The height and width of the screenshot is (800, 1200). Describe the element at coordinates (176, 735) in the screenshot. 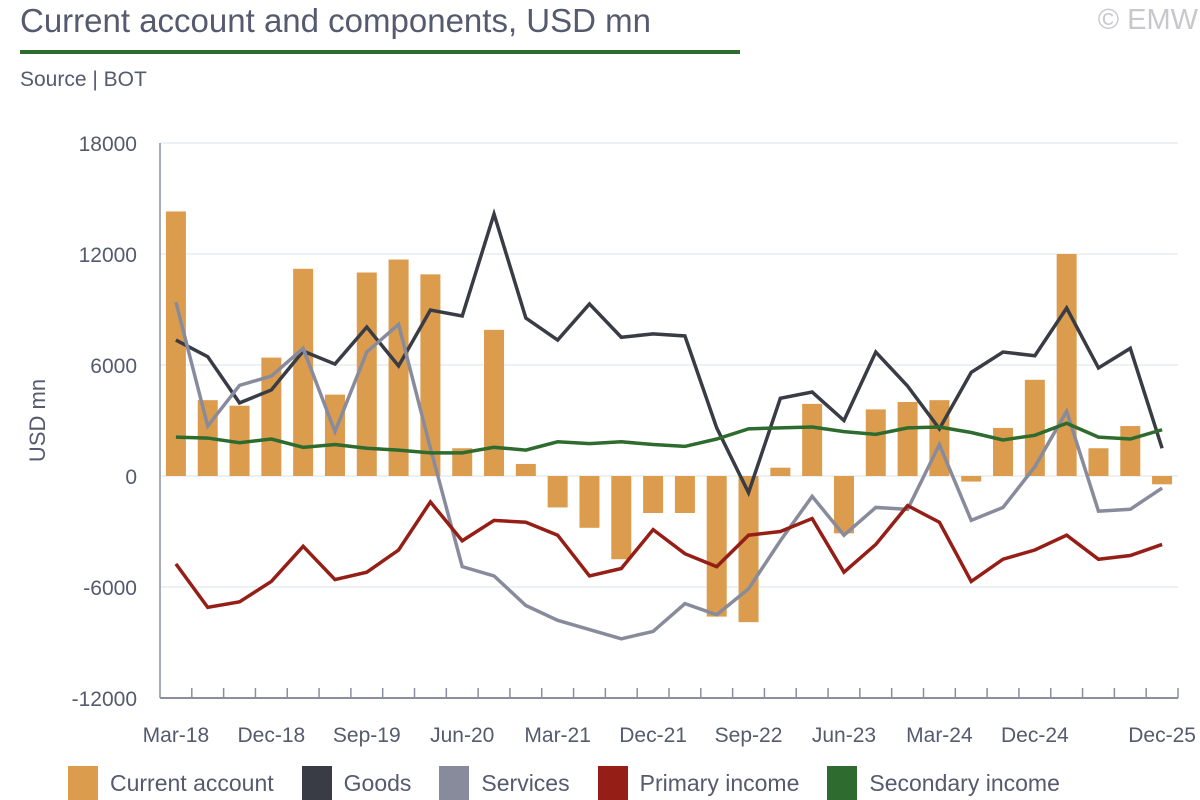

I see `x-tick-label: Mar-18` at that location.